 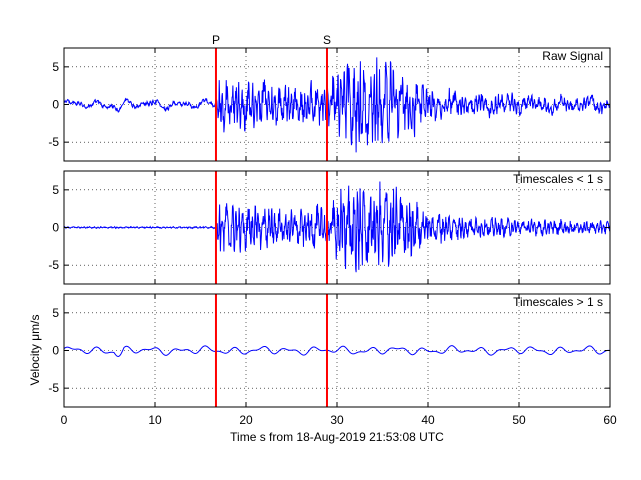 I want to click on x-tick-label: 60, so click(x=610, y=420).